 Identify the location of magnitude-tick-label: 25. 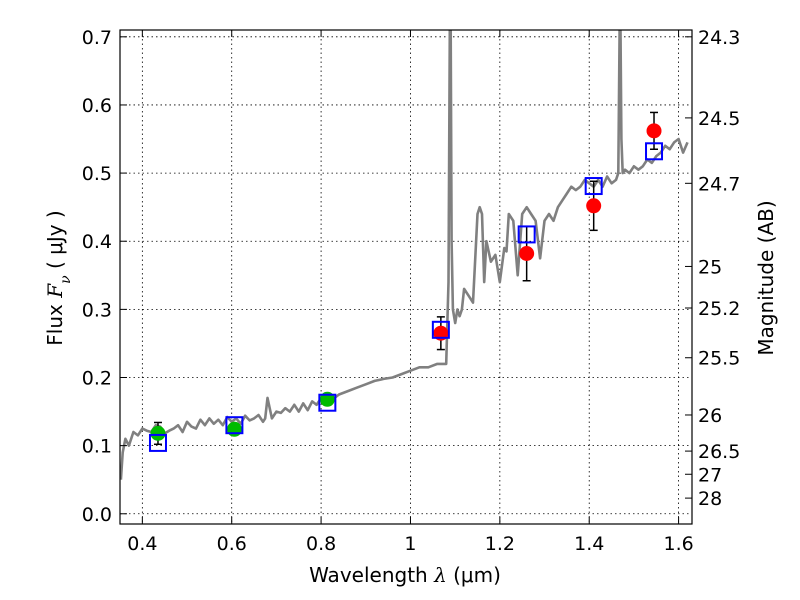
(710, 267).